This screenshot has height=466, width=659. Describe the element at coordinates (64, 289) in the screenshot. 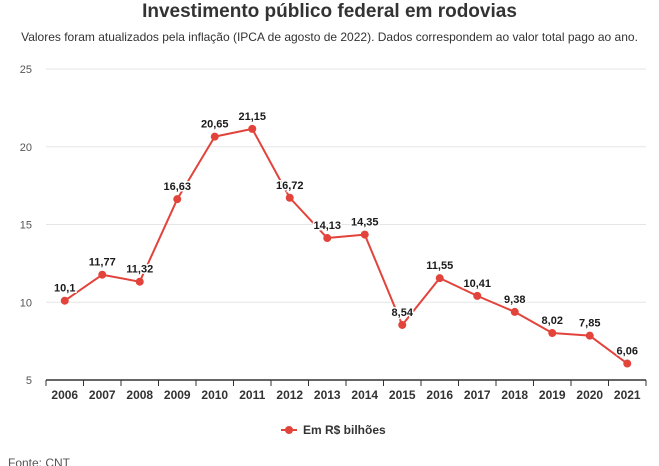

I see `data-label: 10,1` at that location.